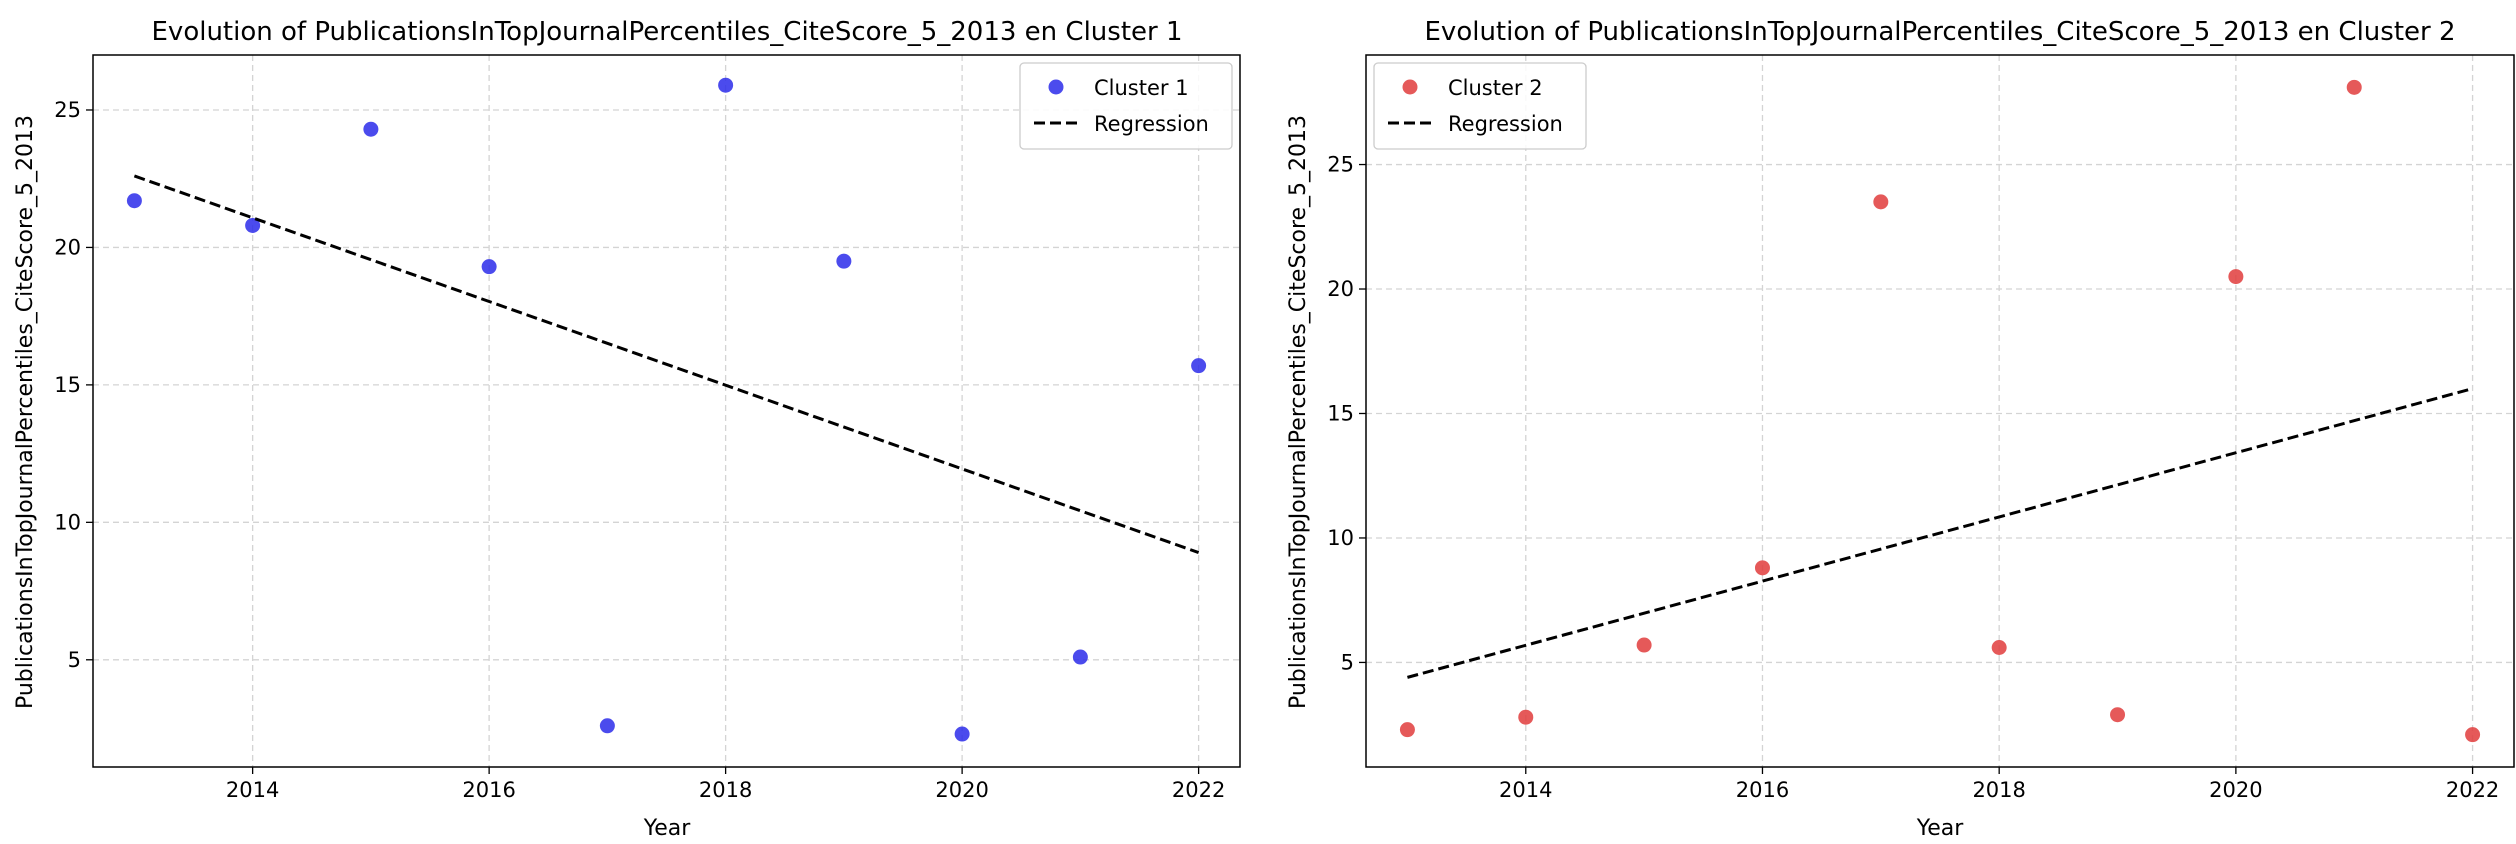 The height and width of the screenshot is (844, 2516). I want to click on legend: Cluster 1 Regression, so click(1126, 106).